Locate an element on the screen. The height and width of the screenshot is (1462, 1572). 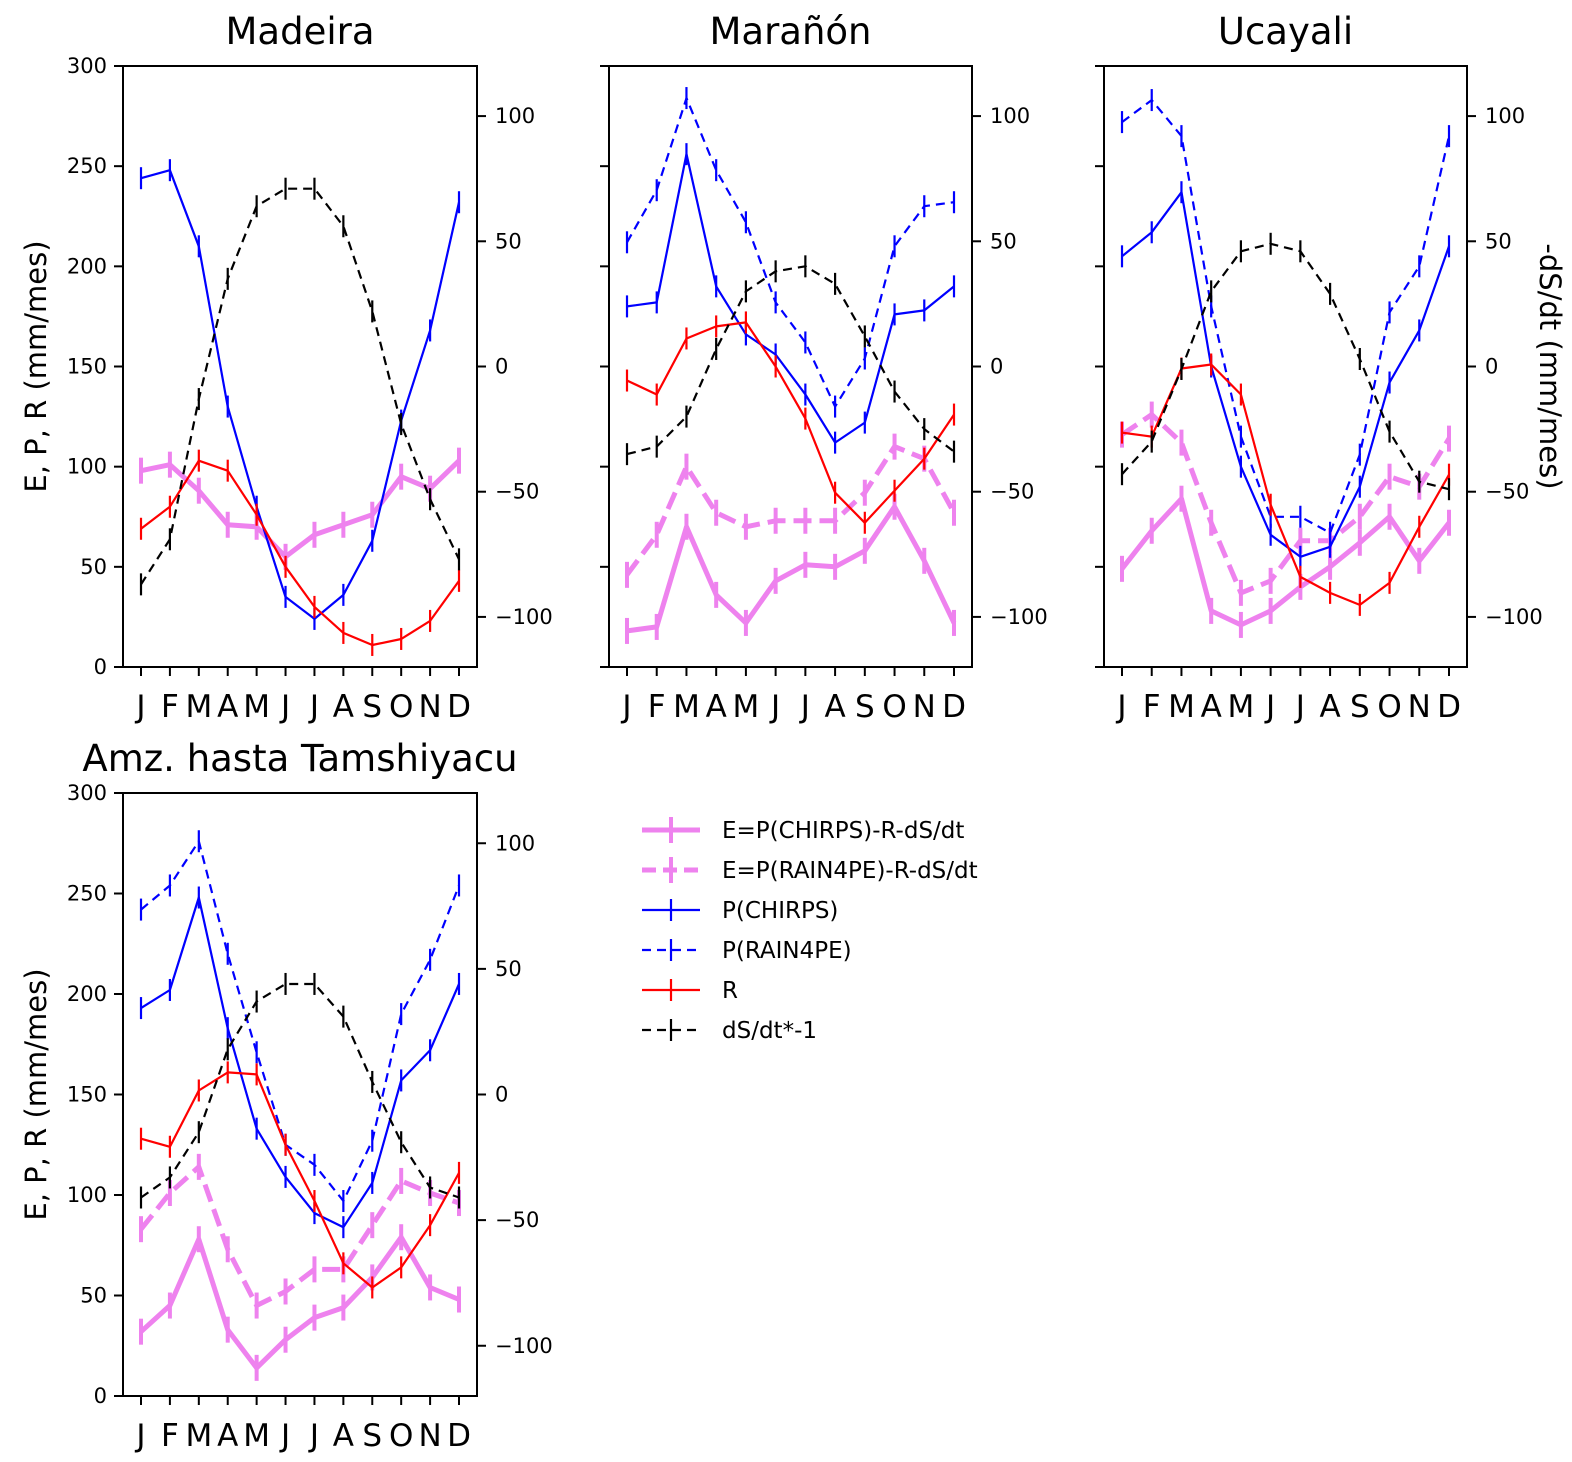
left-tick-label: 100 is located at coordinates (87, 467).